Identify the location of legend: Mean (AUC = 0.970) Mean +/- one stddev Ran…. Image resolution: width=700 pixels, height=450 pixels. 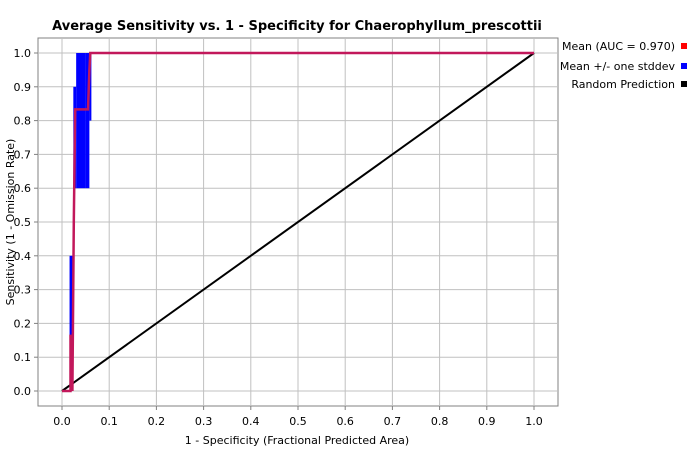
(623, 65).